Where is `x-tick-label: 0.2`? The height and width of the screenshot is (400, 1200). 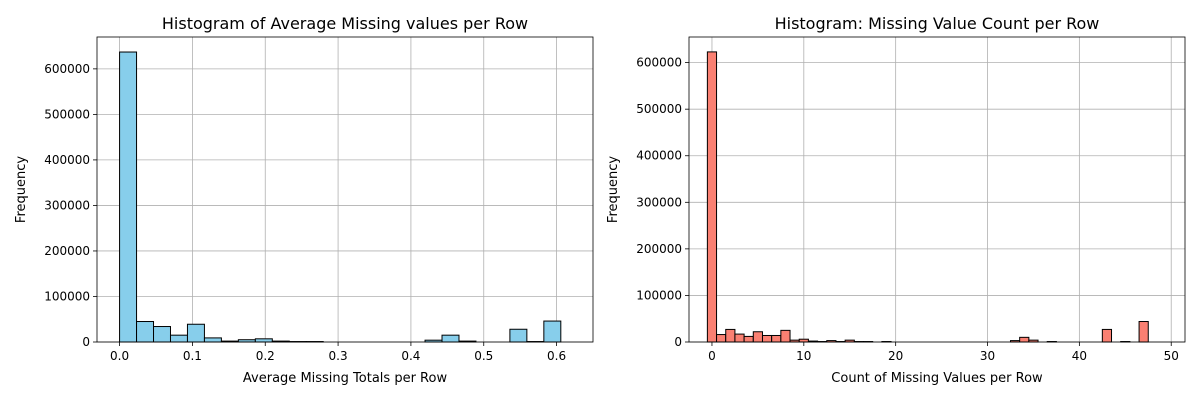 x-tick-label: 0.2 is located at coordinates (265, 356).